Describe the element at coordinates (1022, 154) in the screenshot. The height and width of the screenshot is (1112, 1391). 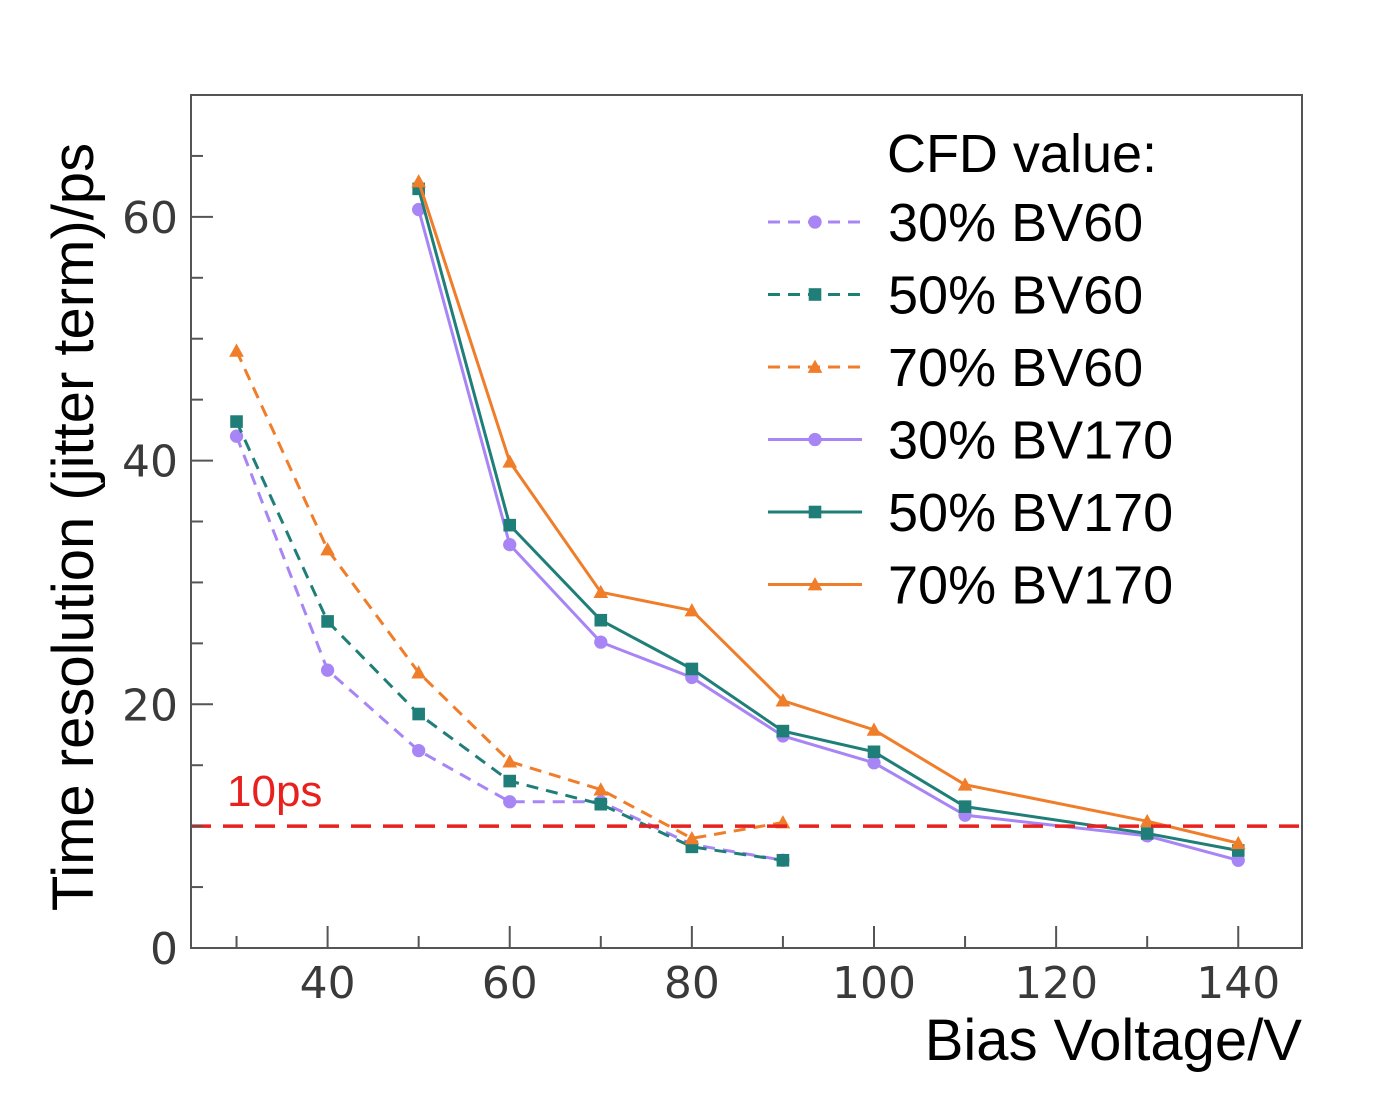
I see `legend-title: CFD value:` at that location.